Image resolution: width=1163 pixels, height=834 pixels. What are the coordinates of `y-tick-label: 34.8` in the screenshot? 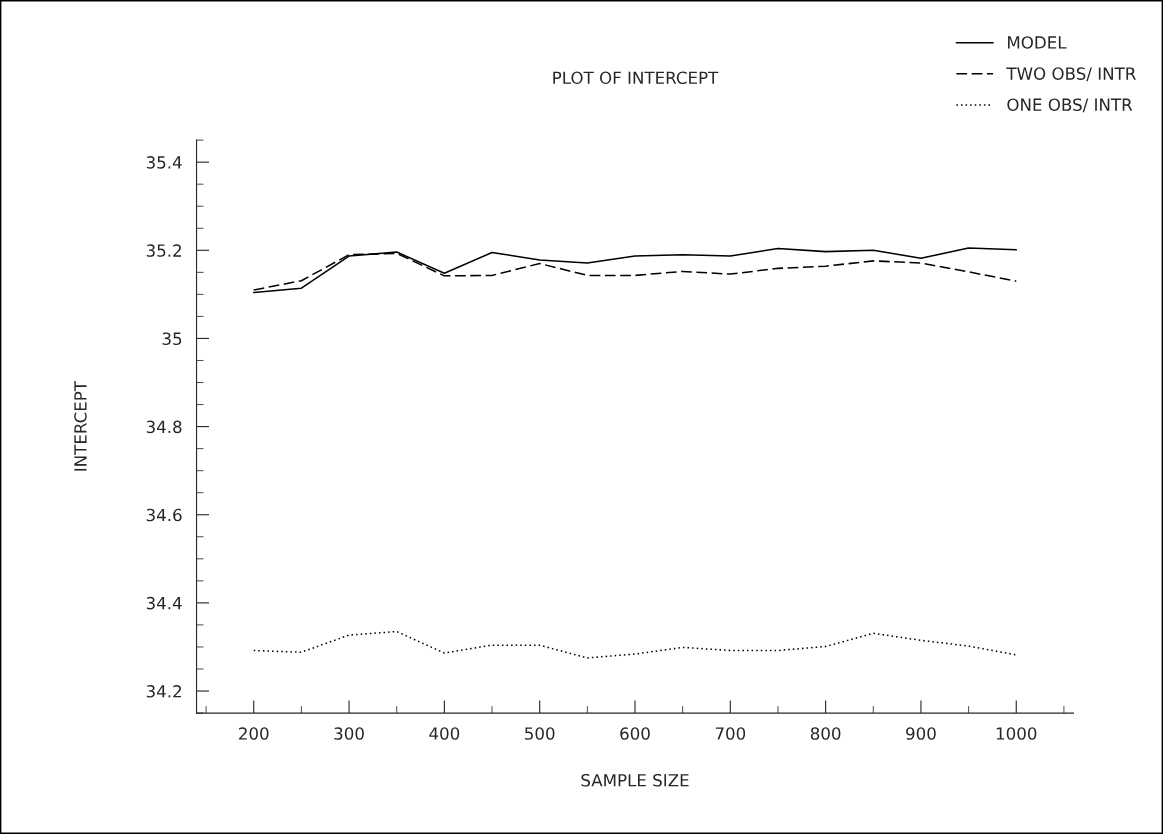 It's located at (164, 427).